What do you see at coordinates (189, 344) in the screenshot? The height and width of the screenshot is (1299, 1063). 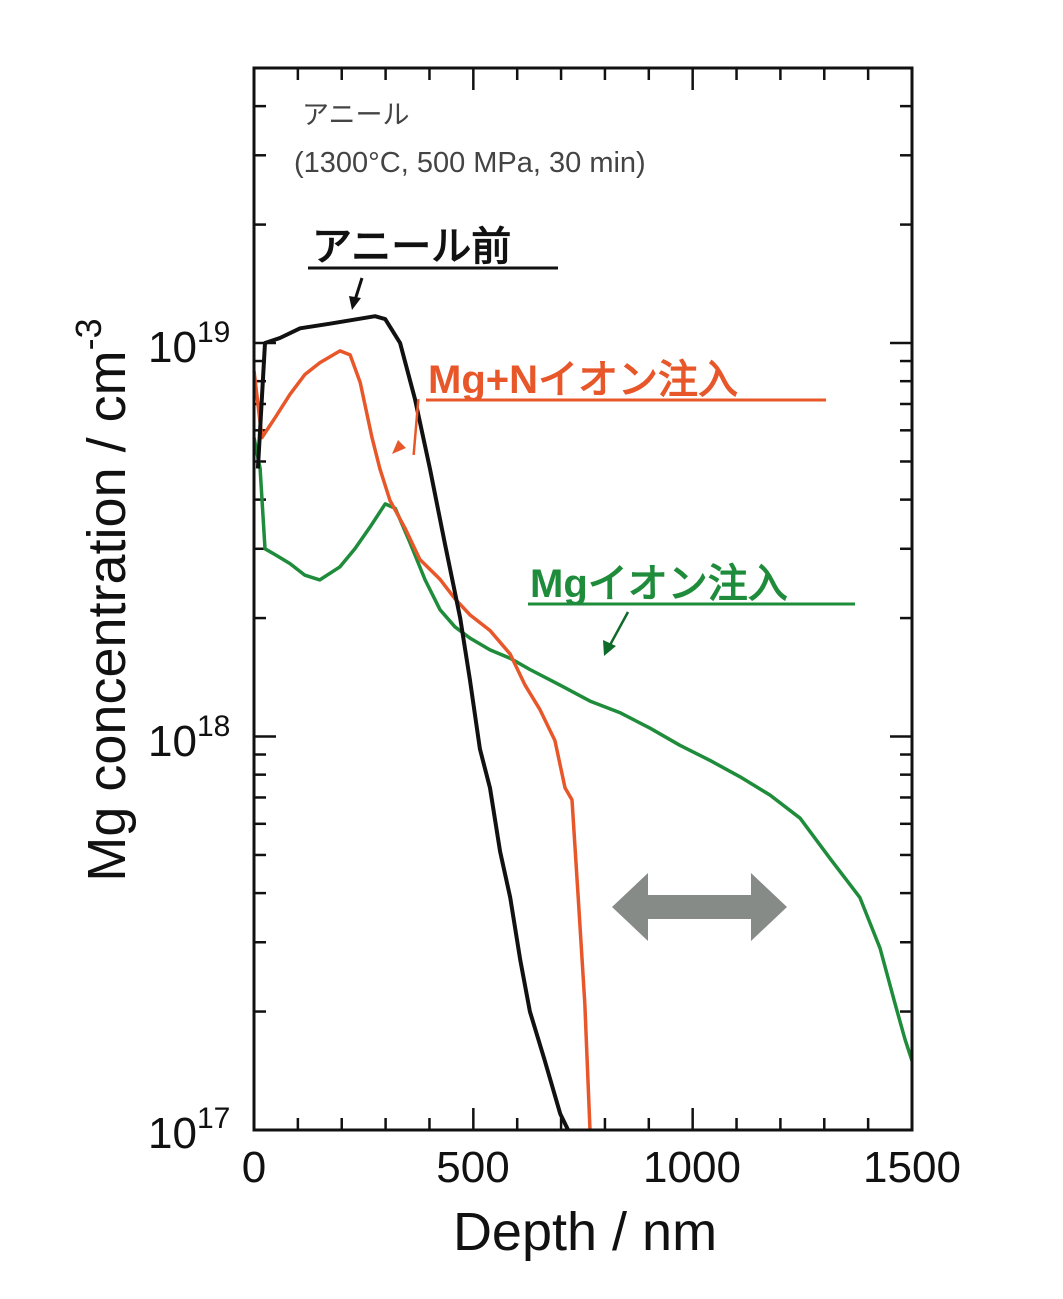 I see `y-tick-label: 1019` at bounding box center [189, 344].